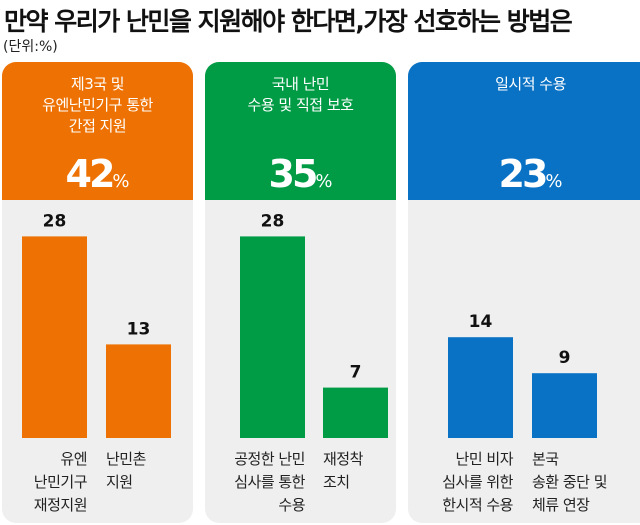 The width and height of the screenshot is (640, 525). I want to click on bar-chart: 14 난민 비자 심사를 위한 한시적 수용 9 본국 송환 중단 및 체류 연장, so click(524, 413).